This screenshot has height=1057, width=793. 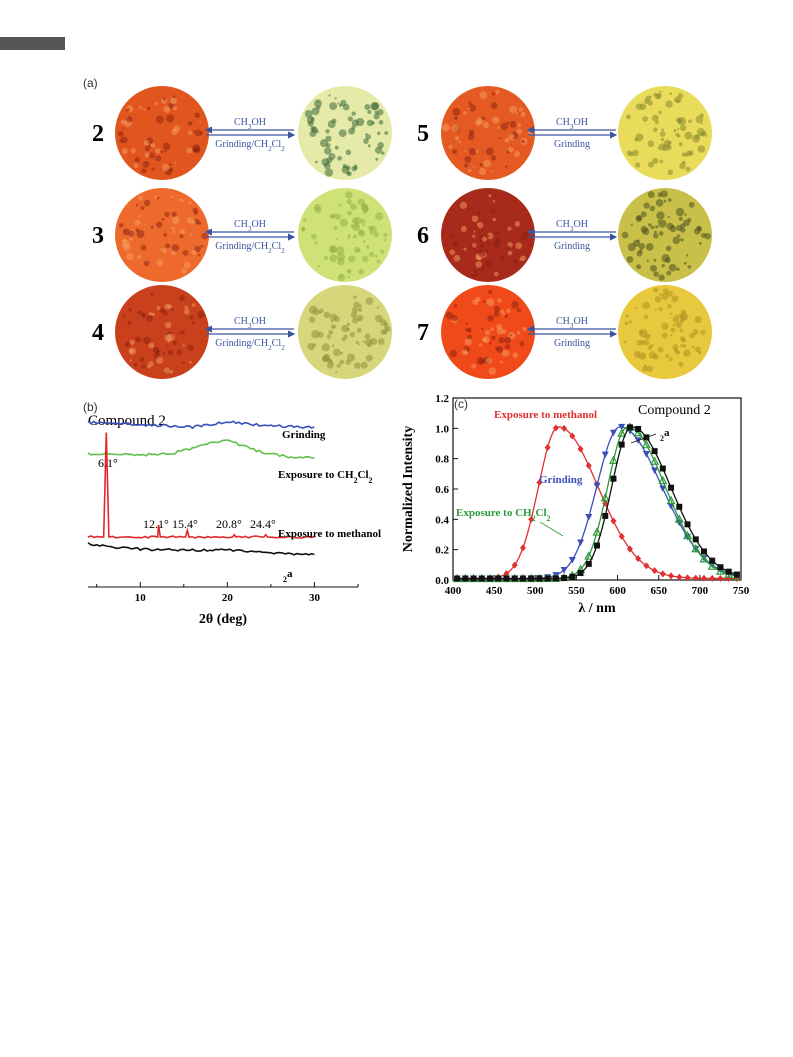 I want to click on x-tick-label: 450, so click(x=494, y=591).